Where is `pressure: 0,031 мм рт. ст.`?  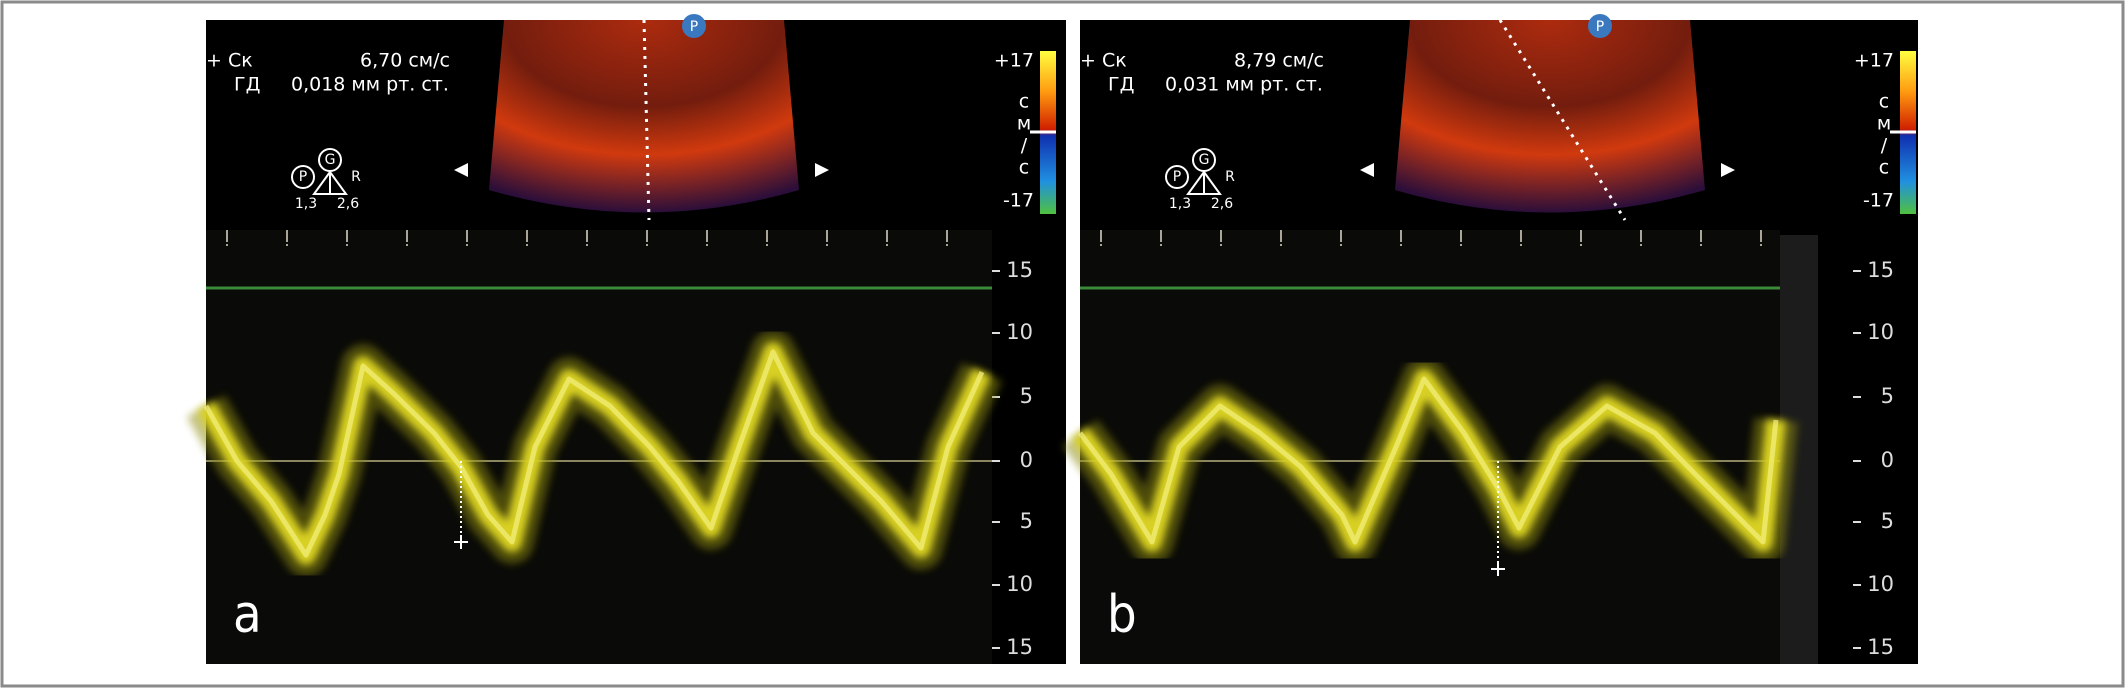
pressure: 0,031 мм рт. ст. is located at coordinates (1244, 85).